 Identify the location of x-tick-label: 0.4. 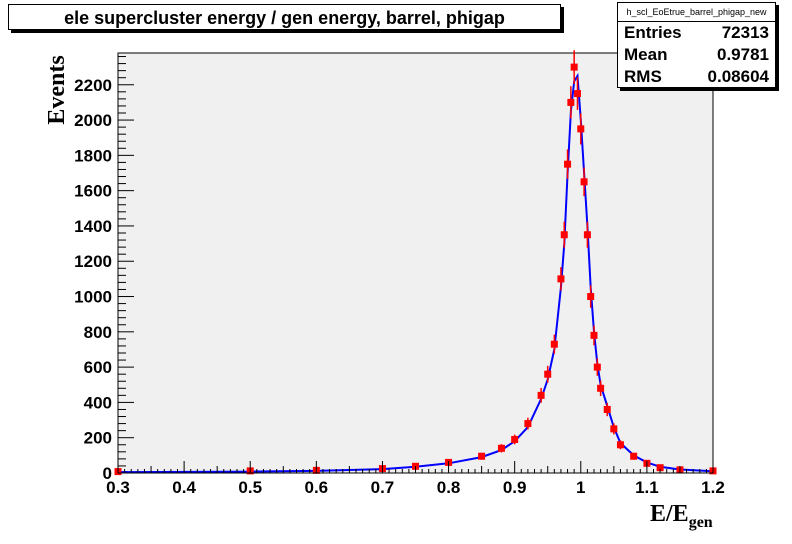
(184, 487).